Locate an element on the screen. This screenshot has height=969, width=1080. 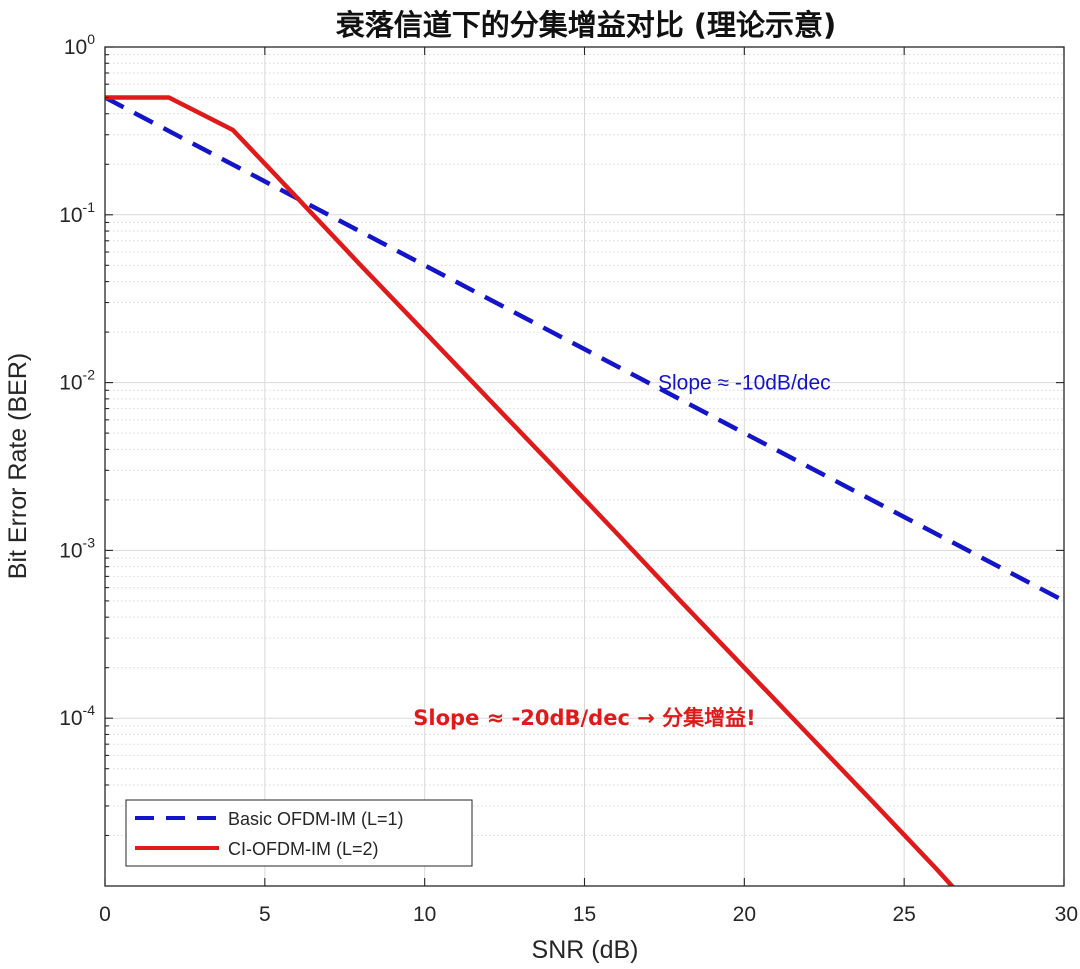
y-tick-label: 10⁻³ is located at coordinates (77, 548).